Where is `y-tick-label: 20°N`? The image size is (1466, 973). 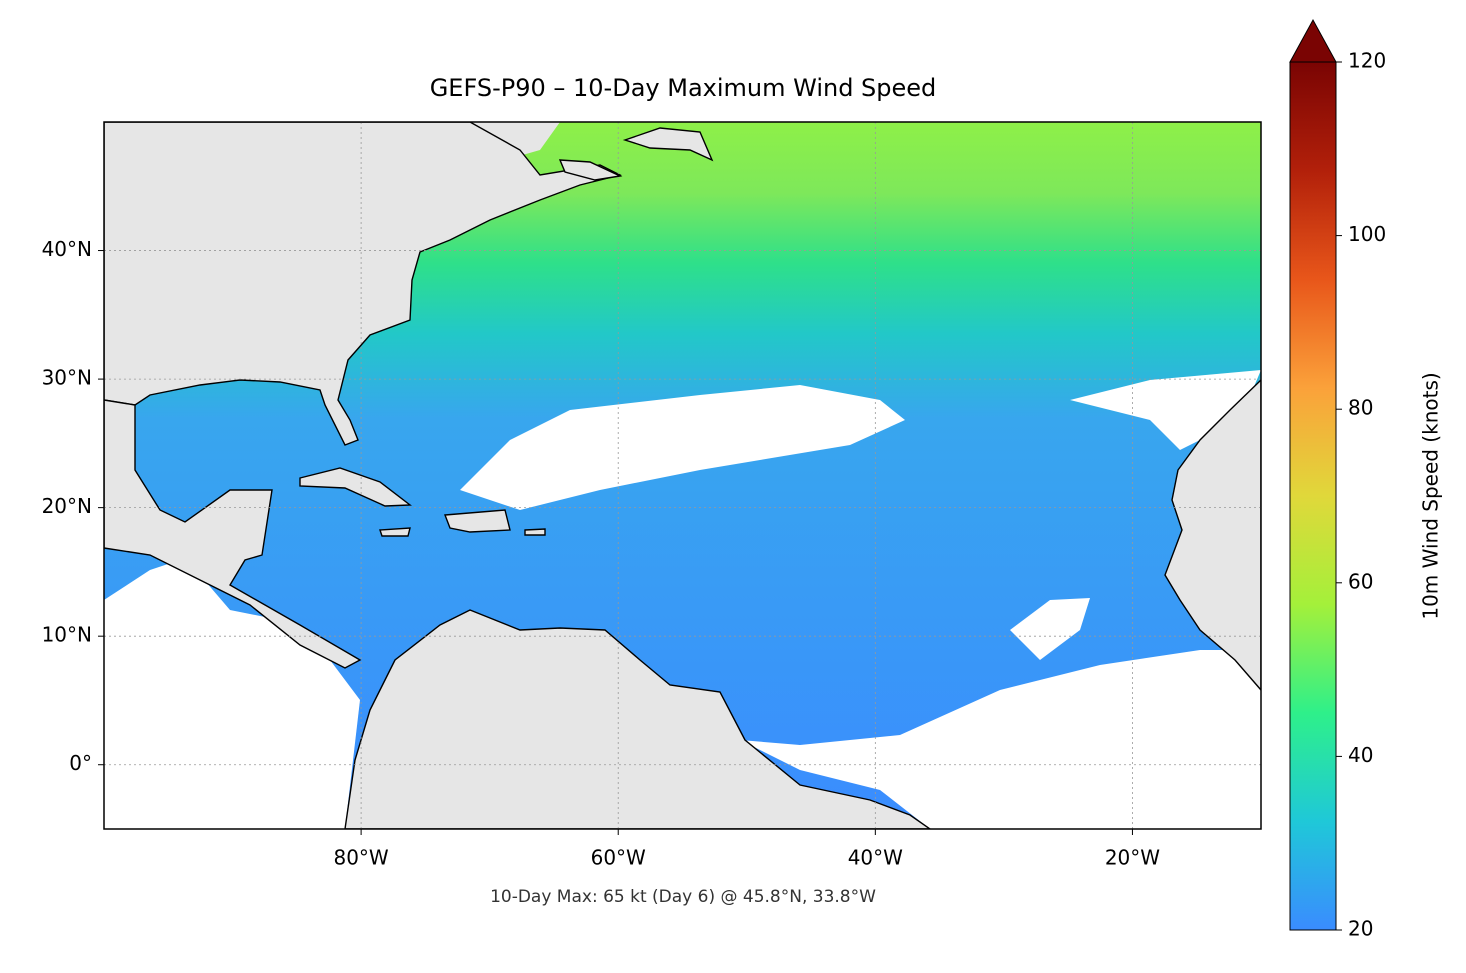 y-tick-label: 20°N is located at coordinates (67, 506).